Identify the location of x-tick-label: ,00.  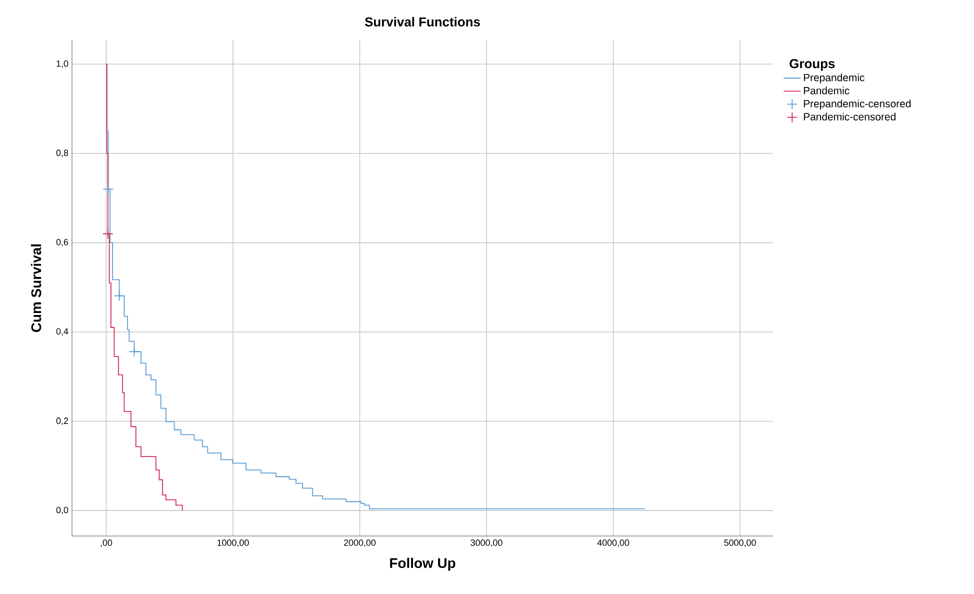
(106, 543).